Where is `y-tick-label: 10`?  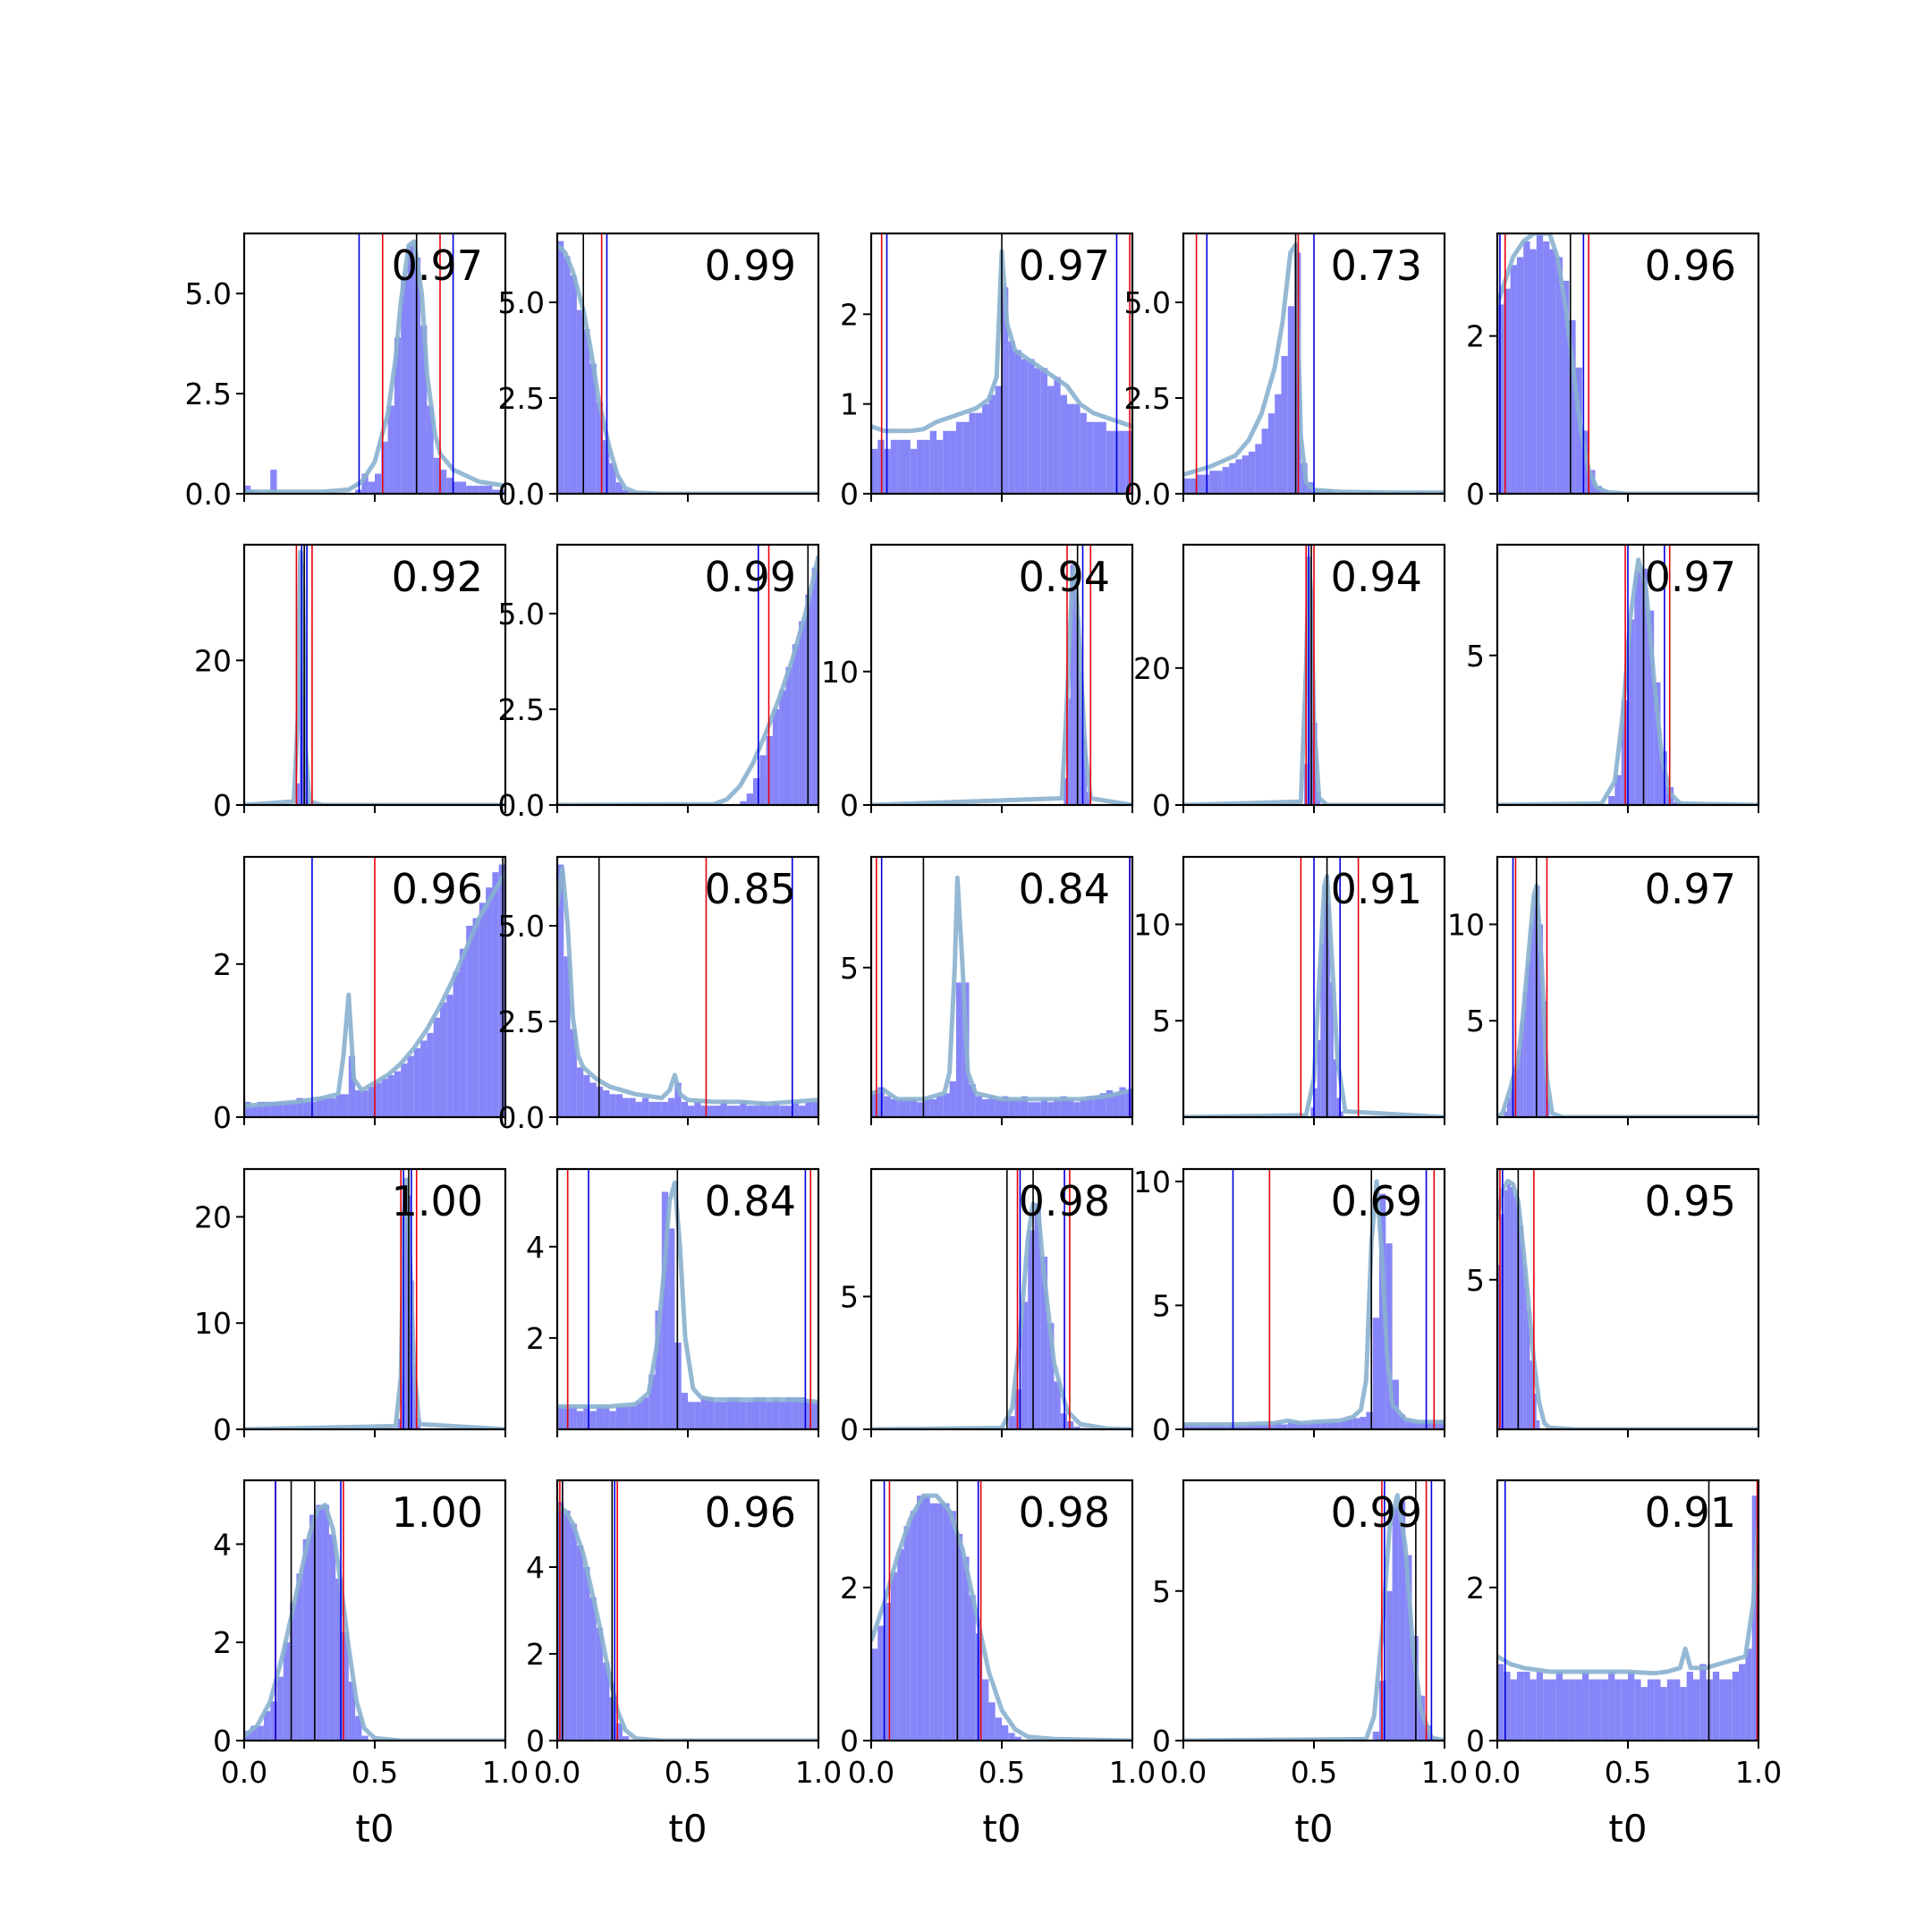
y-tick-label: 10 is located at coordinates (840, 672).